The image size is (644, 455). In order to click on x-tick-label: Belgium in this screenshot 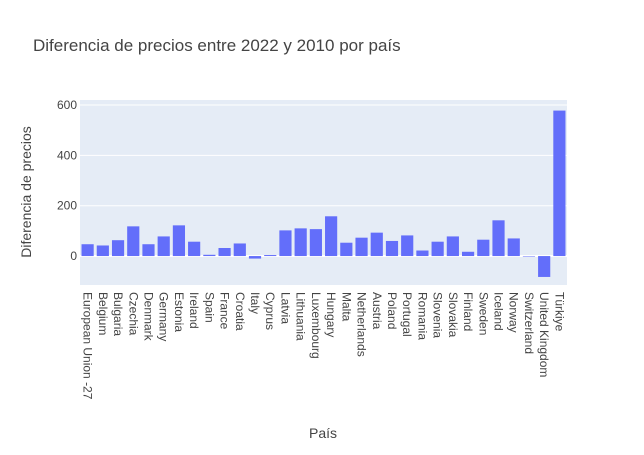, I will do `click(103, 313)`.